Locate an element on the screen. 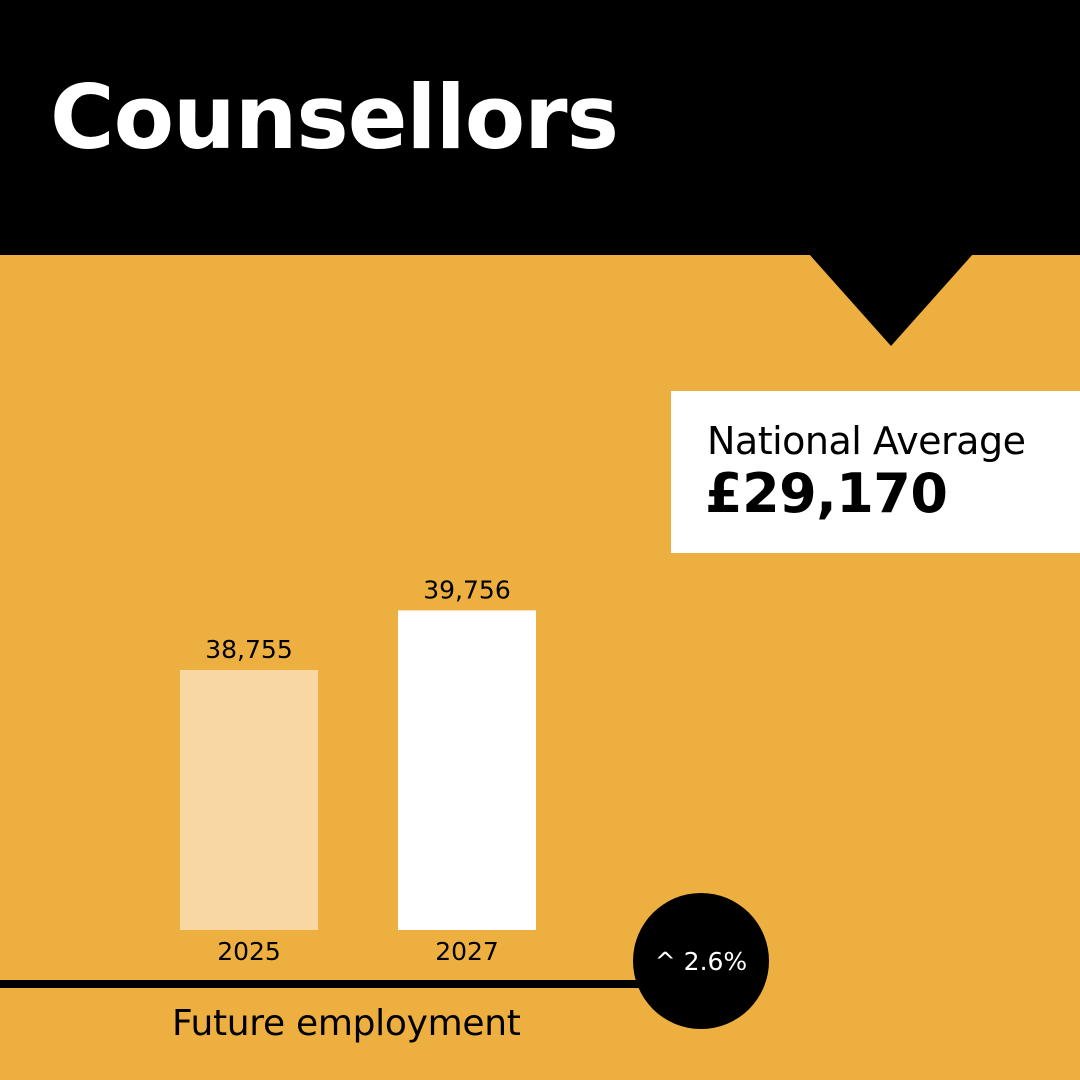  bar-2027 is located at coordinates (467, 770).